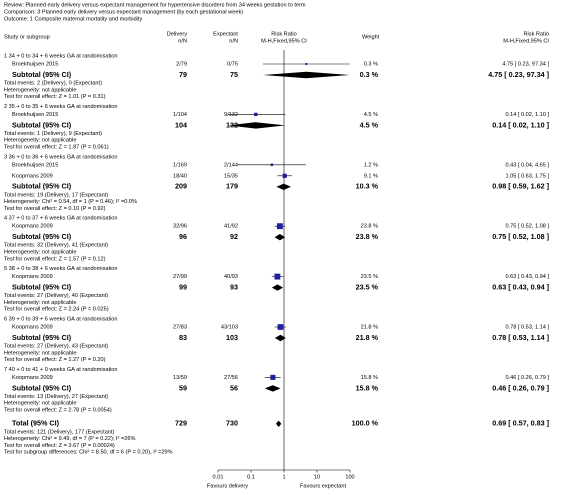 This screenshot has height=495, width=566. I want to click on expectant: 93, so click(234, 287).